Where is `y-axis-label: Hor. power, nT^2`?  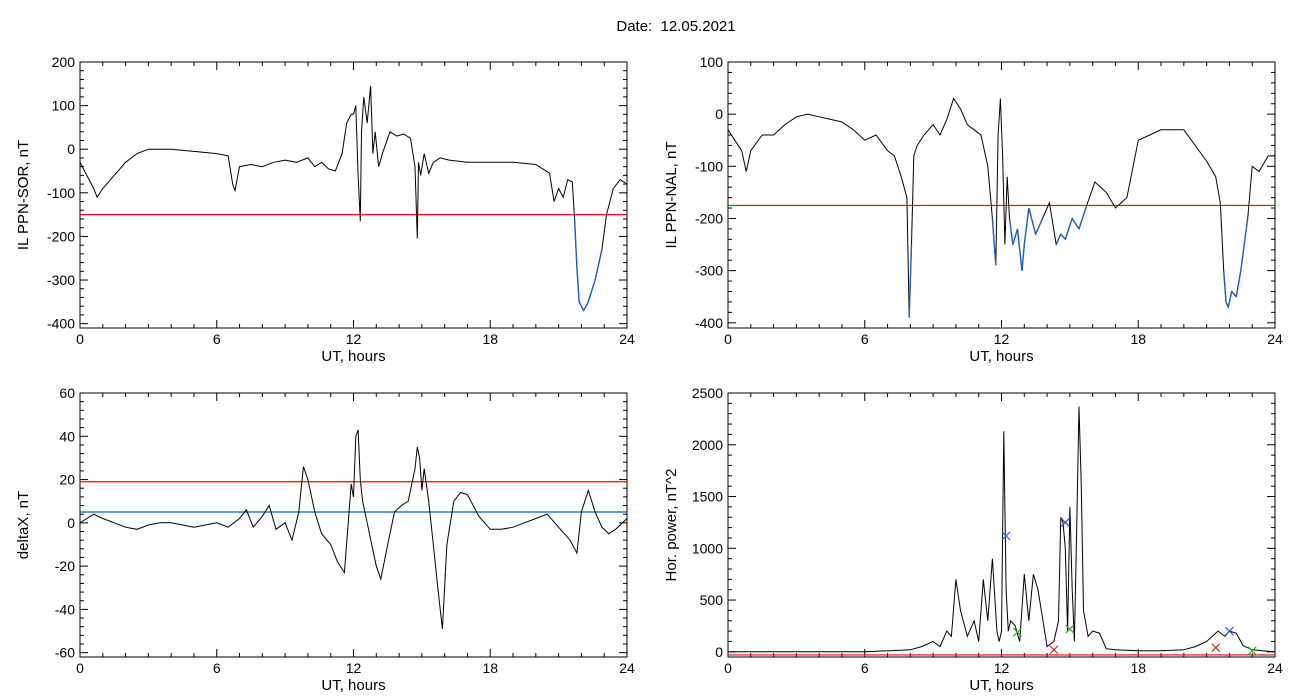
y-axis-label: Hor. power, nT^2 is located at coordinates (671, 525).